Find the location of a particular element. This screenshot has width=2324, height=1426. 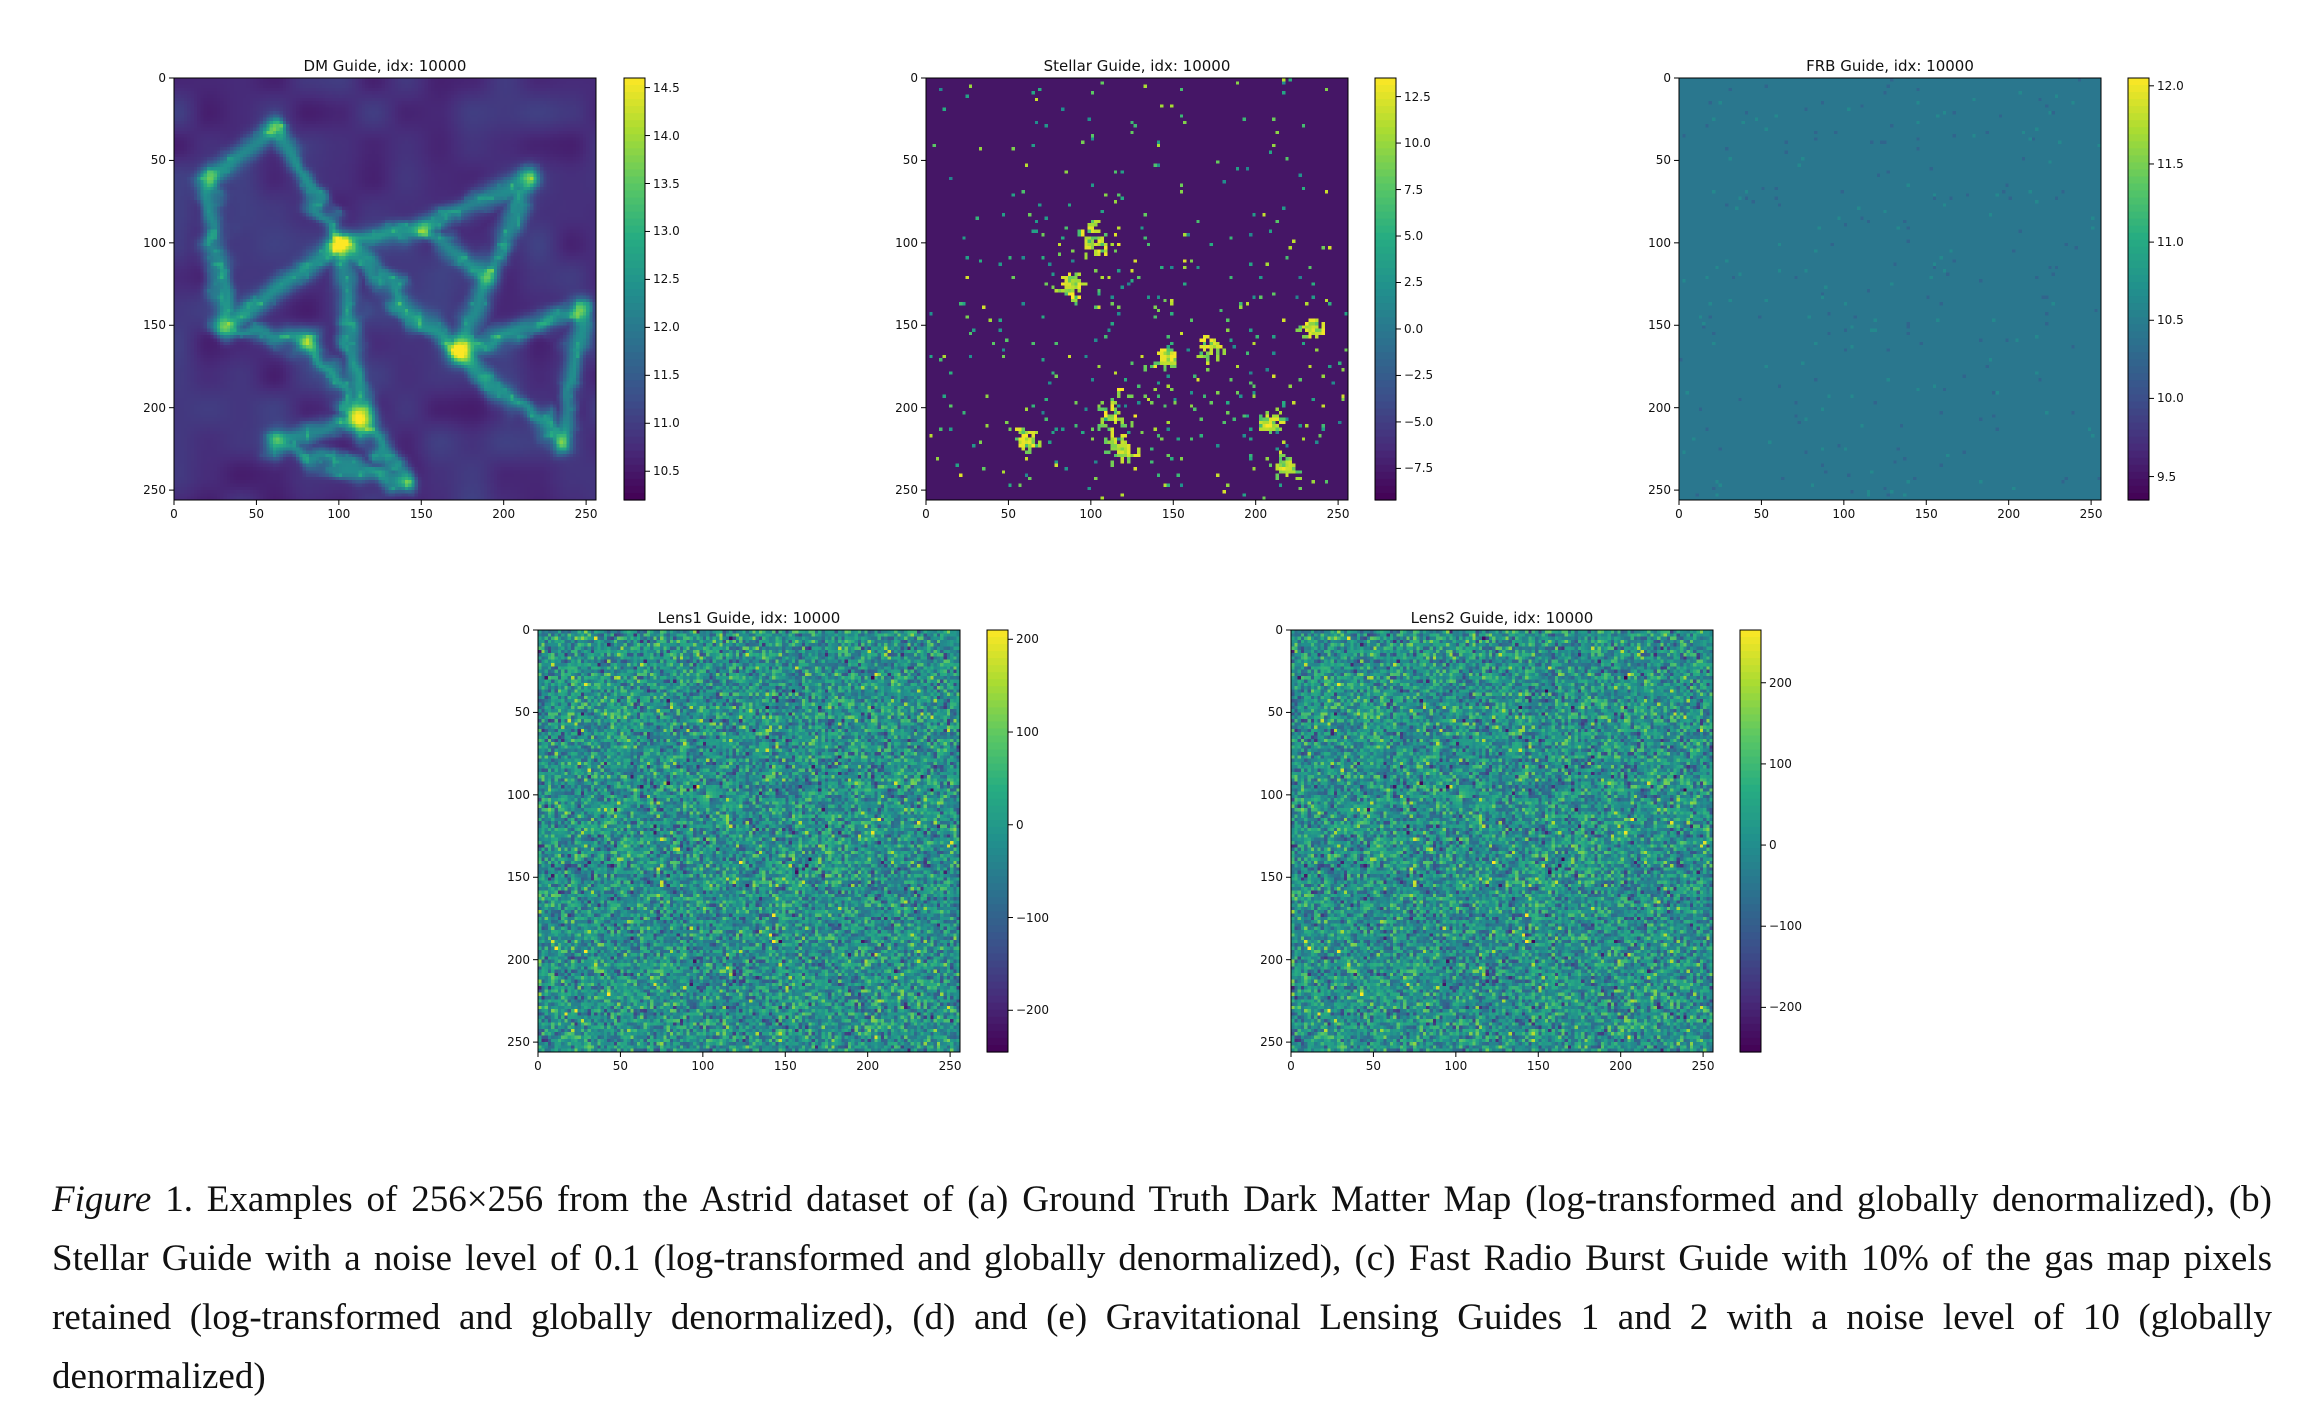

colorbar-tick-label: −5.0 is located at coordinates (1419, 421).